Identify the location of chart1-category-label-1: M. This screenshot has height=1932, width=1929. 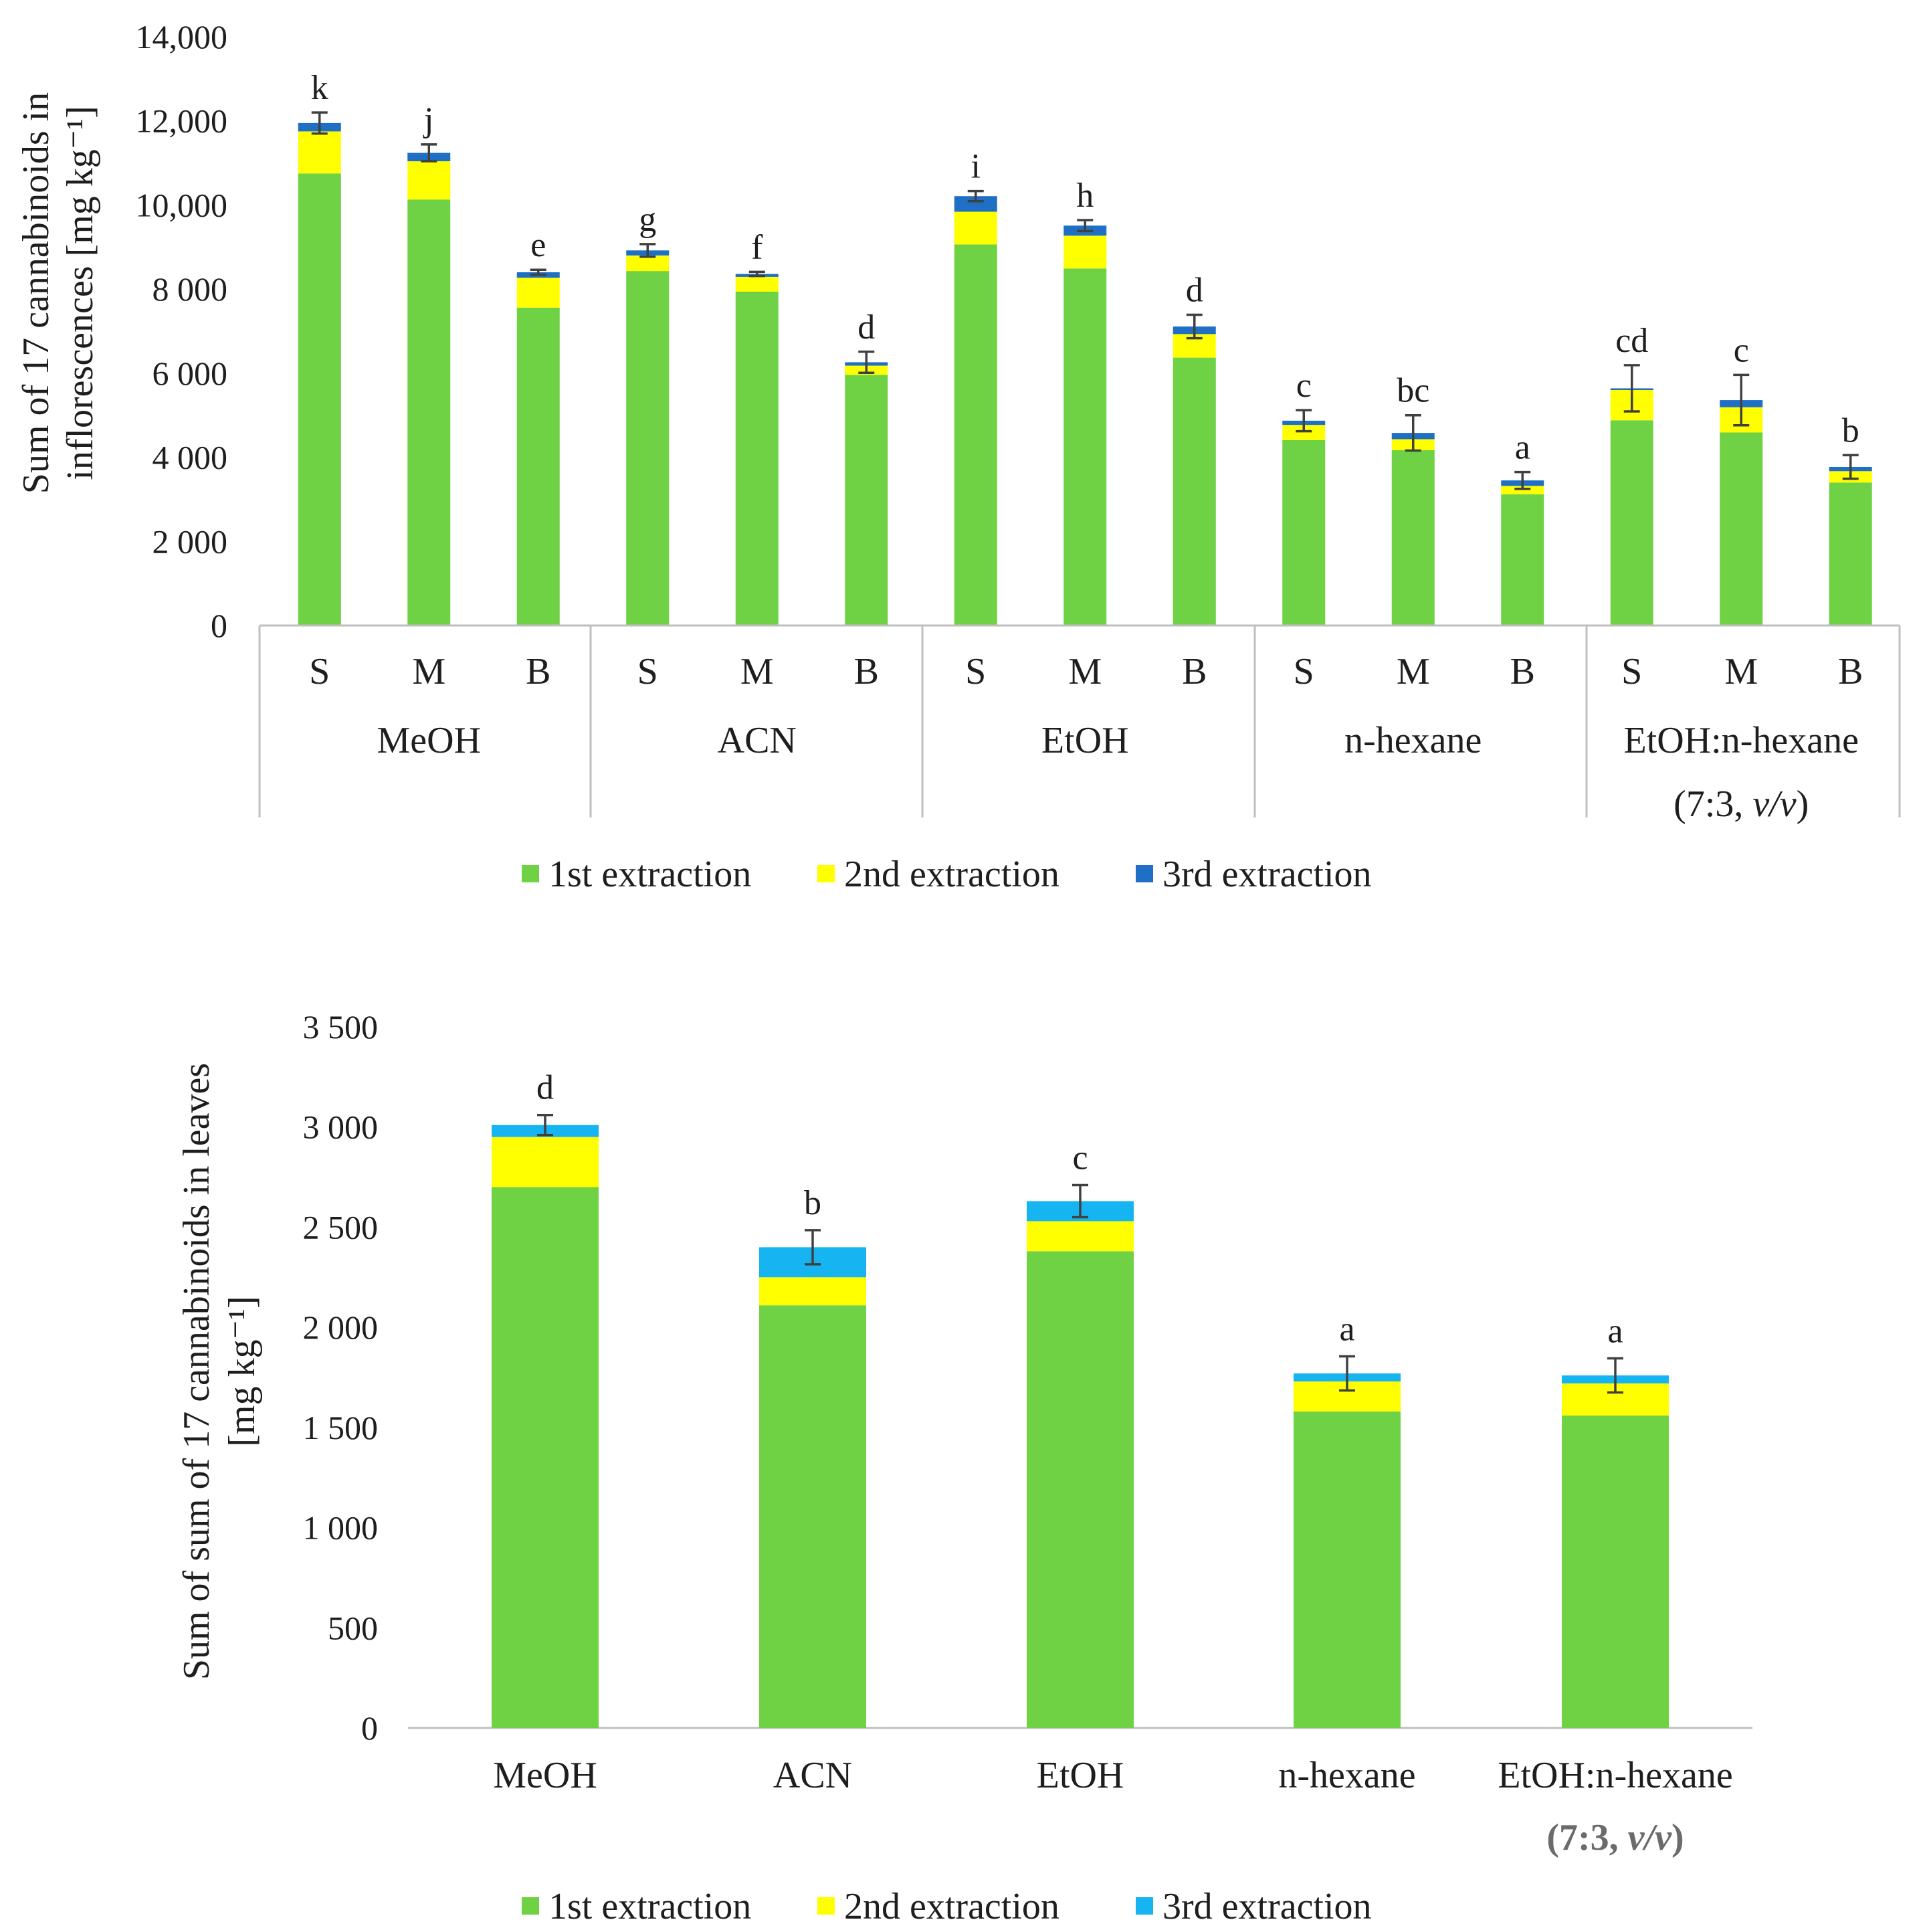
(429, 671).